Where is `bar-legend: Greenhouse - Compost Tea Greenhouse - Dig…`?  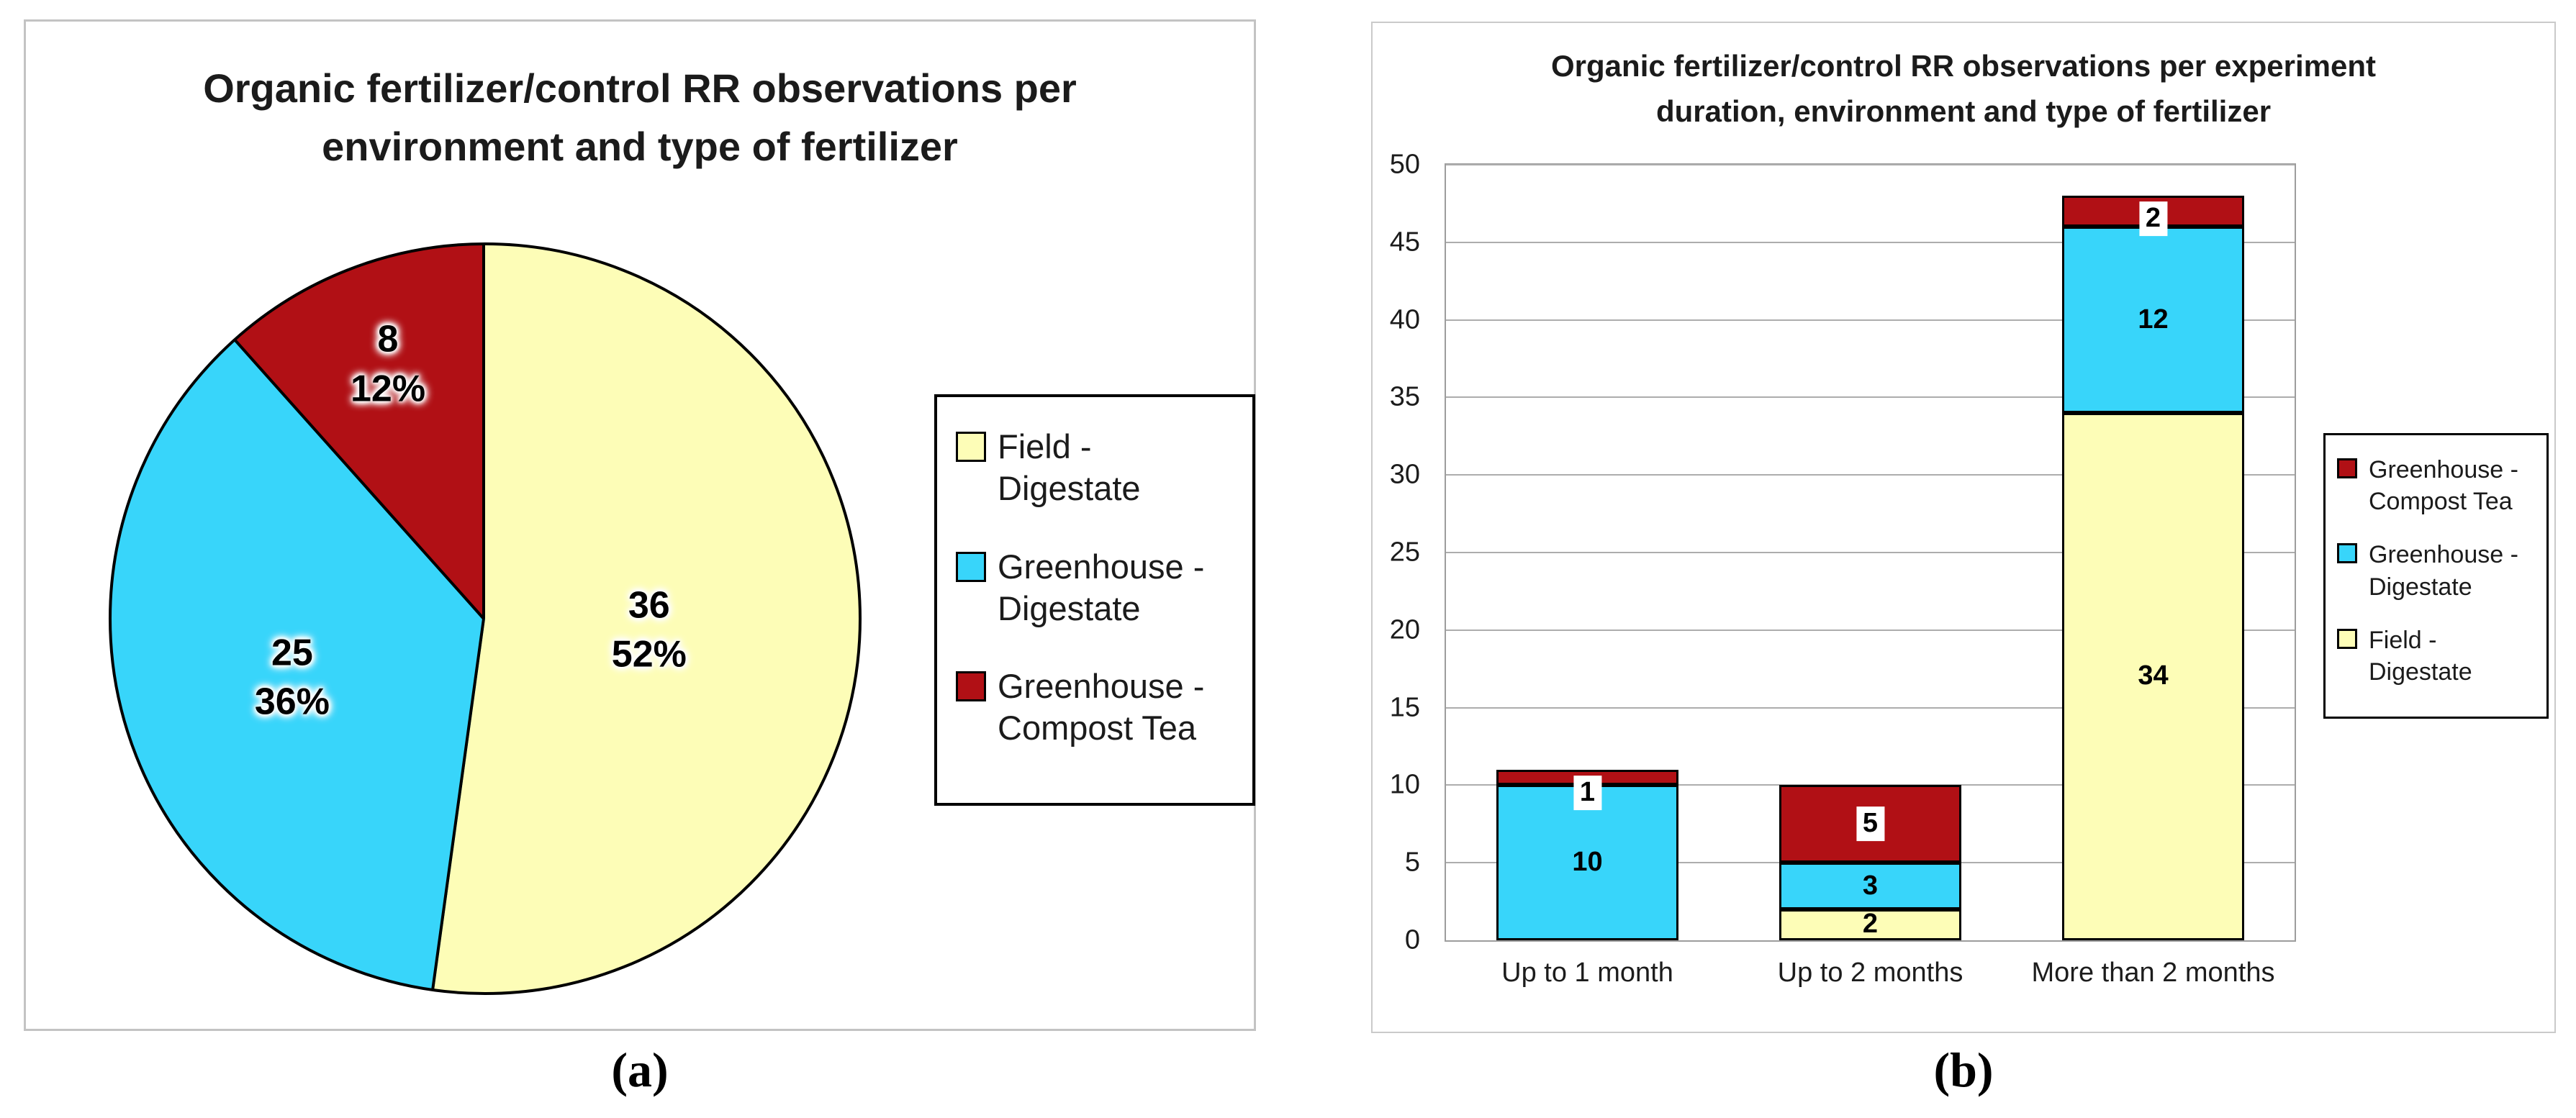
bar-legend: Greenhouse - Compost Tea Greenhouse - Dig… is located at coordinates (2436, 576).